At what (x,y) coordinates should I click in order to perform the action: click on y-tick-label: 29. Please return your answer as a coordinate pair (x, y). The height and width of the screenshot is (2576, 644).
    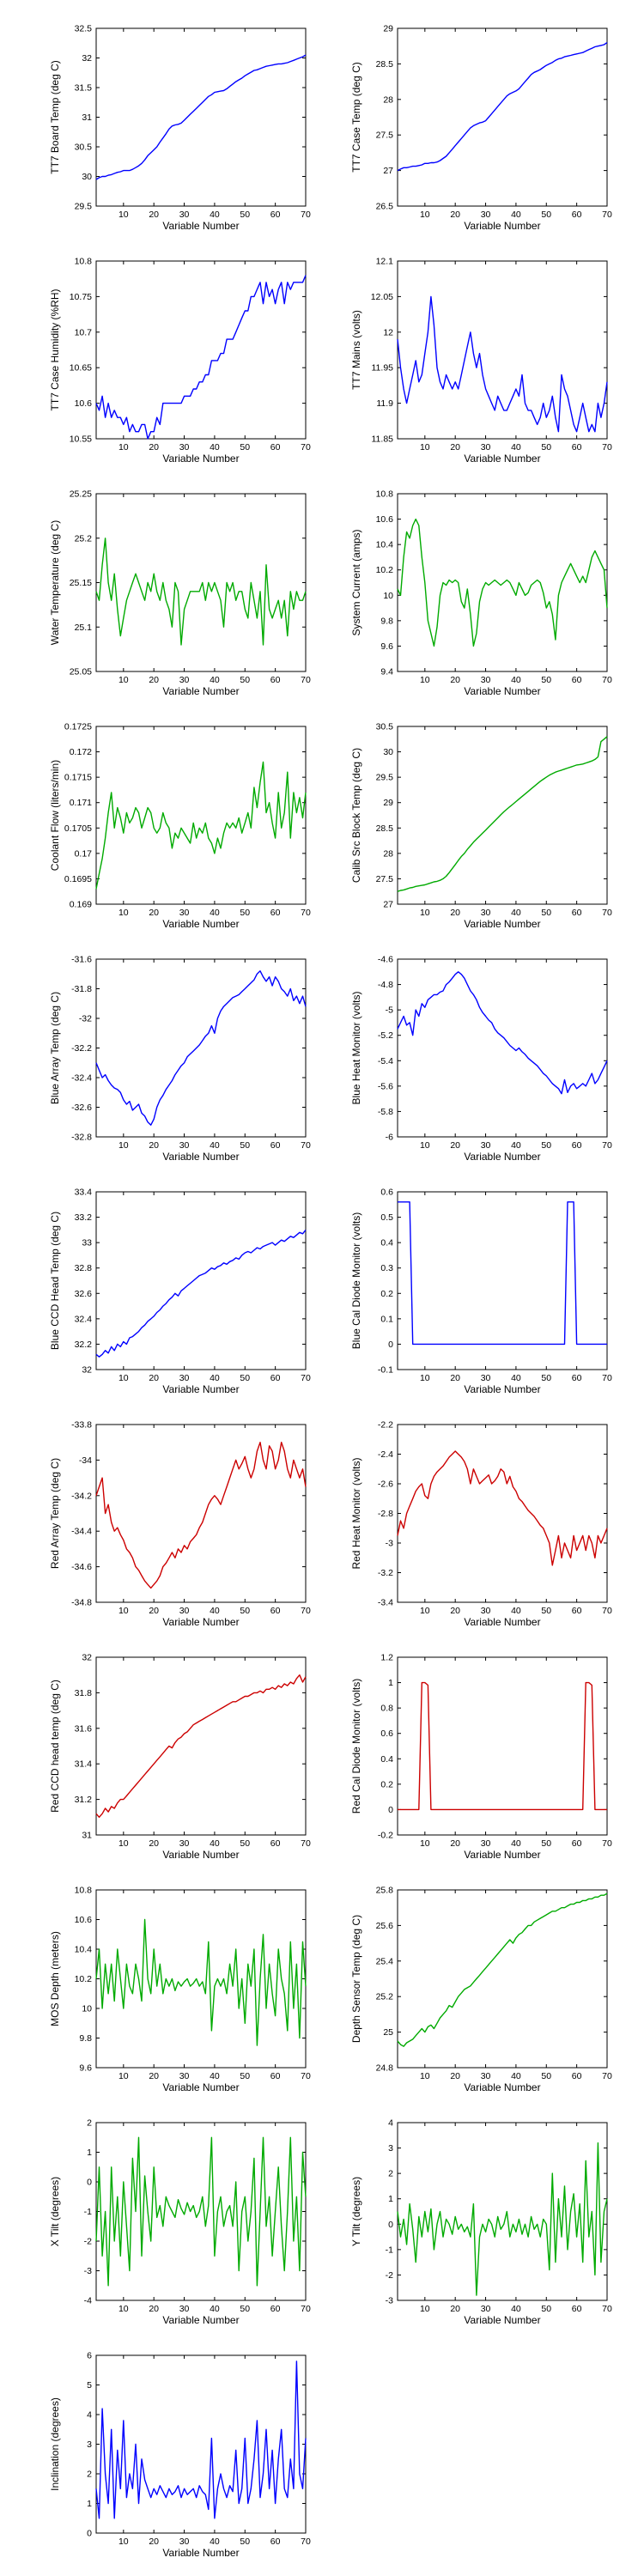
    Looking at the image, I should click on (388, 29).